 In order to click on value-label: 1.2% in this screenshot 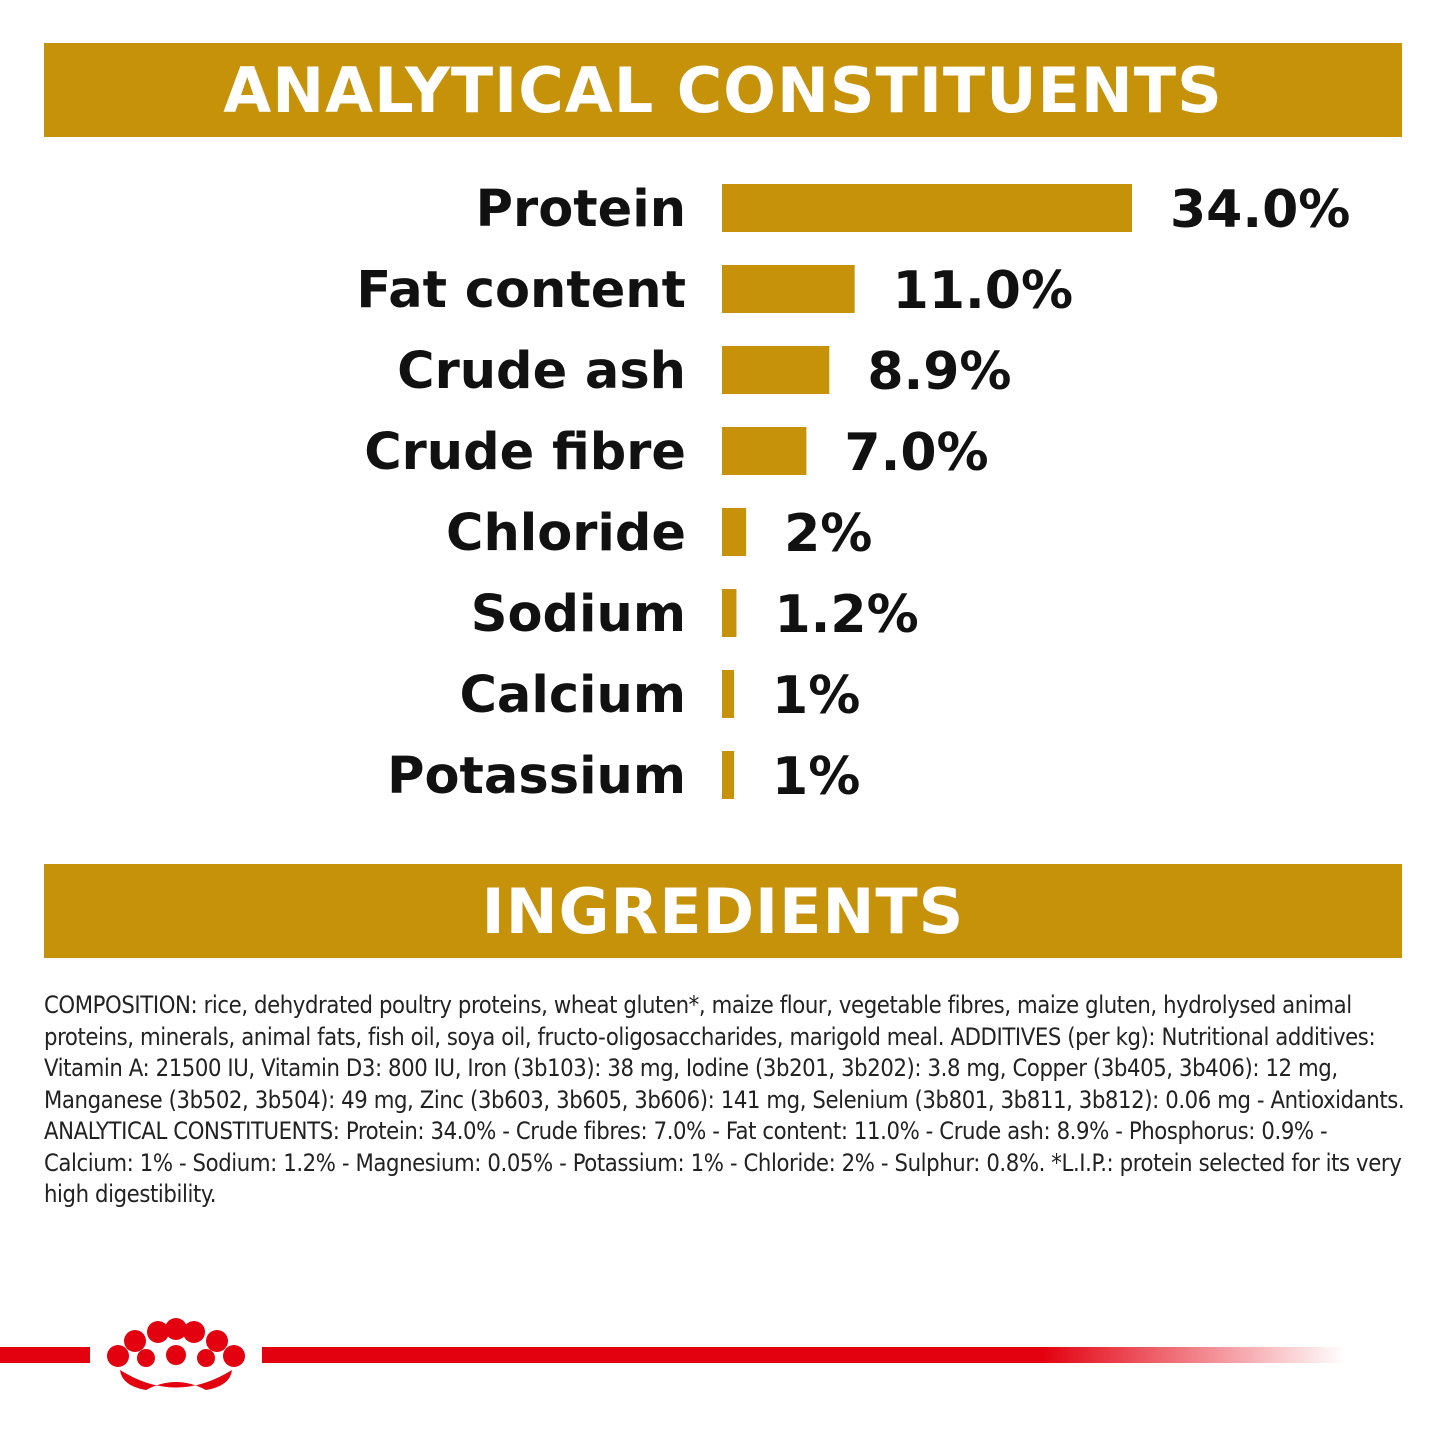, I will do `click(846, 615)`.